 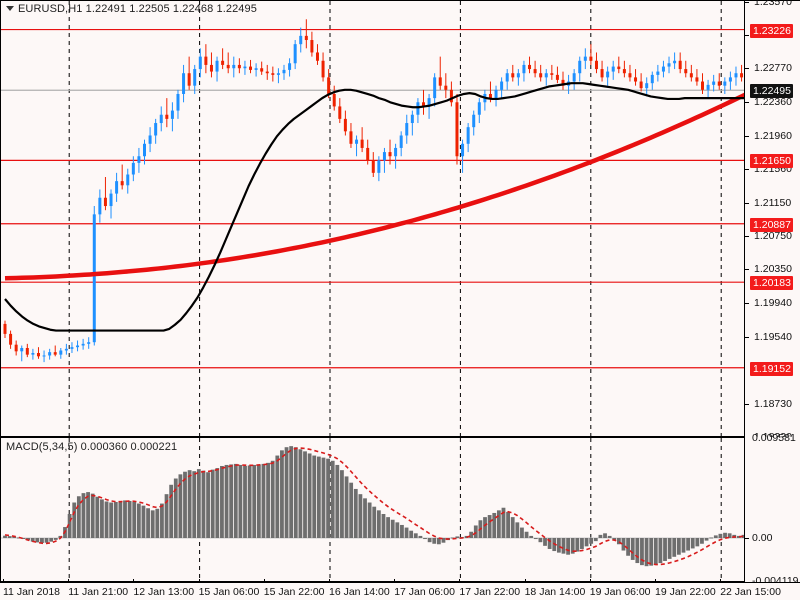 What do you see at coordinates (359, 592) in the screenshot?
I see `time-tick-label: 16 Jan 14:00` at bounding box center [359, 592].